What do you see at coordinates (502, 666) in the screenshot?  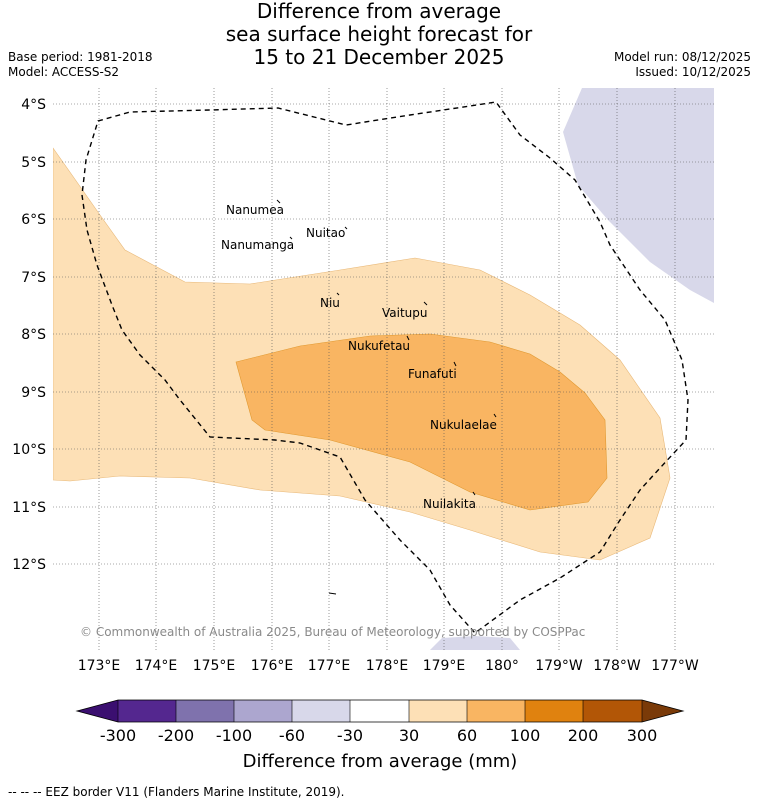 I see `lon-label-180: 180°` at bounding box center [502, 666].